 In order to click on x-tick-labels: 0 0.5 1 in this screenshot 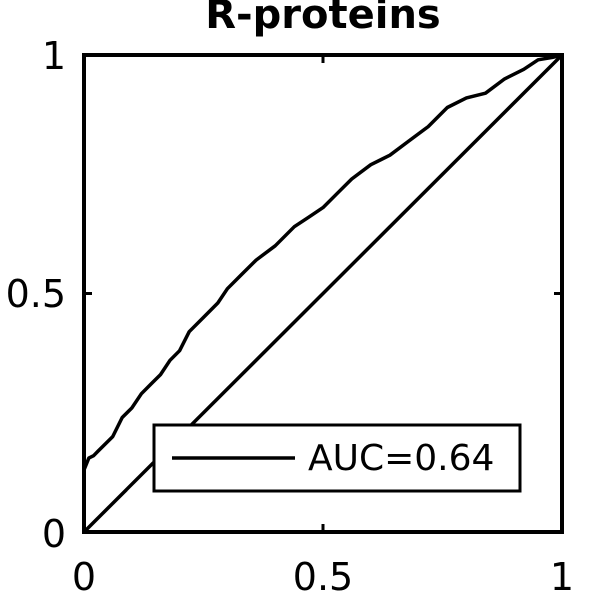, I will do `click(323, 577)`.